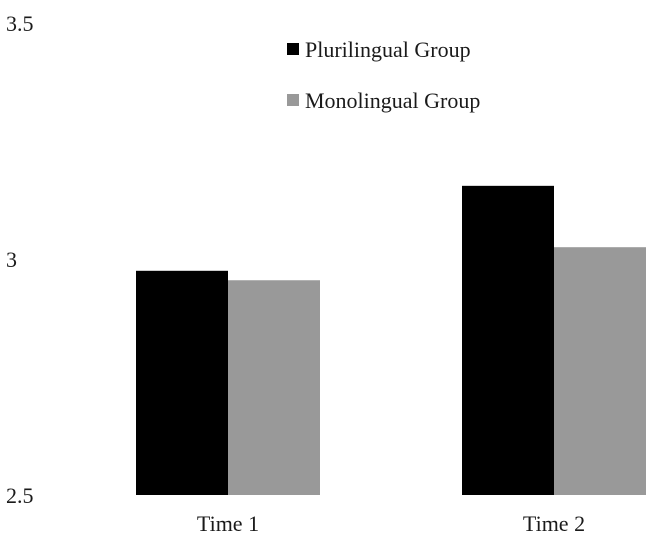 The height and width of the screenshot is (539, 646). What do you see at coordinates (388, 49) in the screenshot?
I see `legend-label-plurilingual-group: Plurilingual Group` at bounding box center [388, 49].